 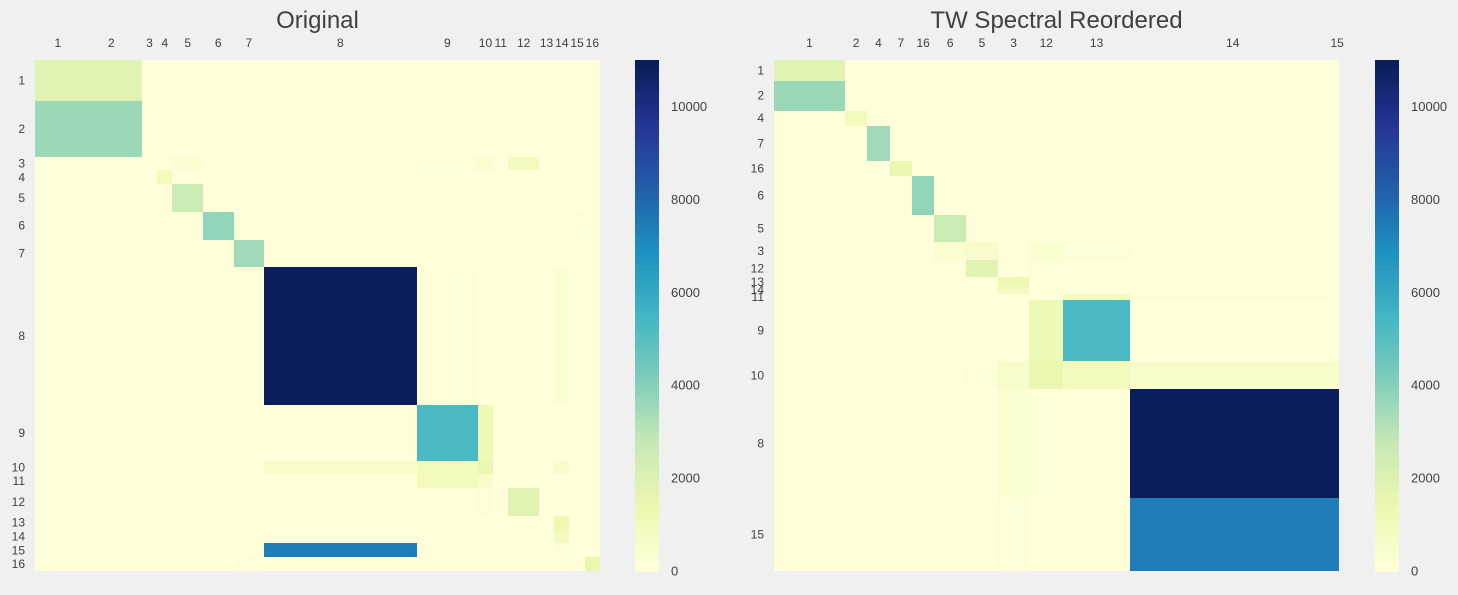 I want to click on colorbar-tick-label: 0, so click(x=1414, y=571).